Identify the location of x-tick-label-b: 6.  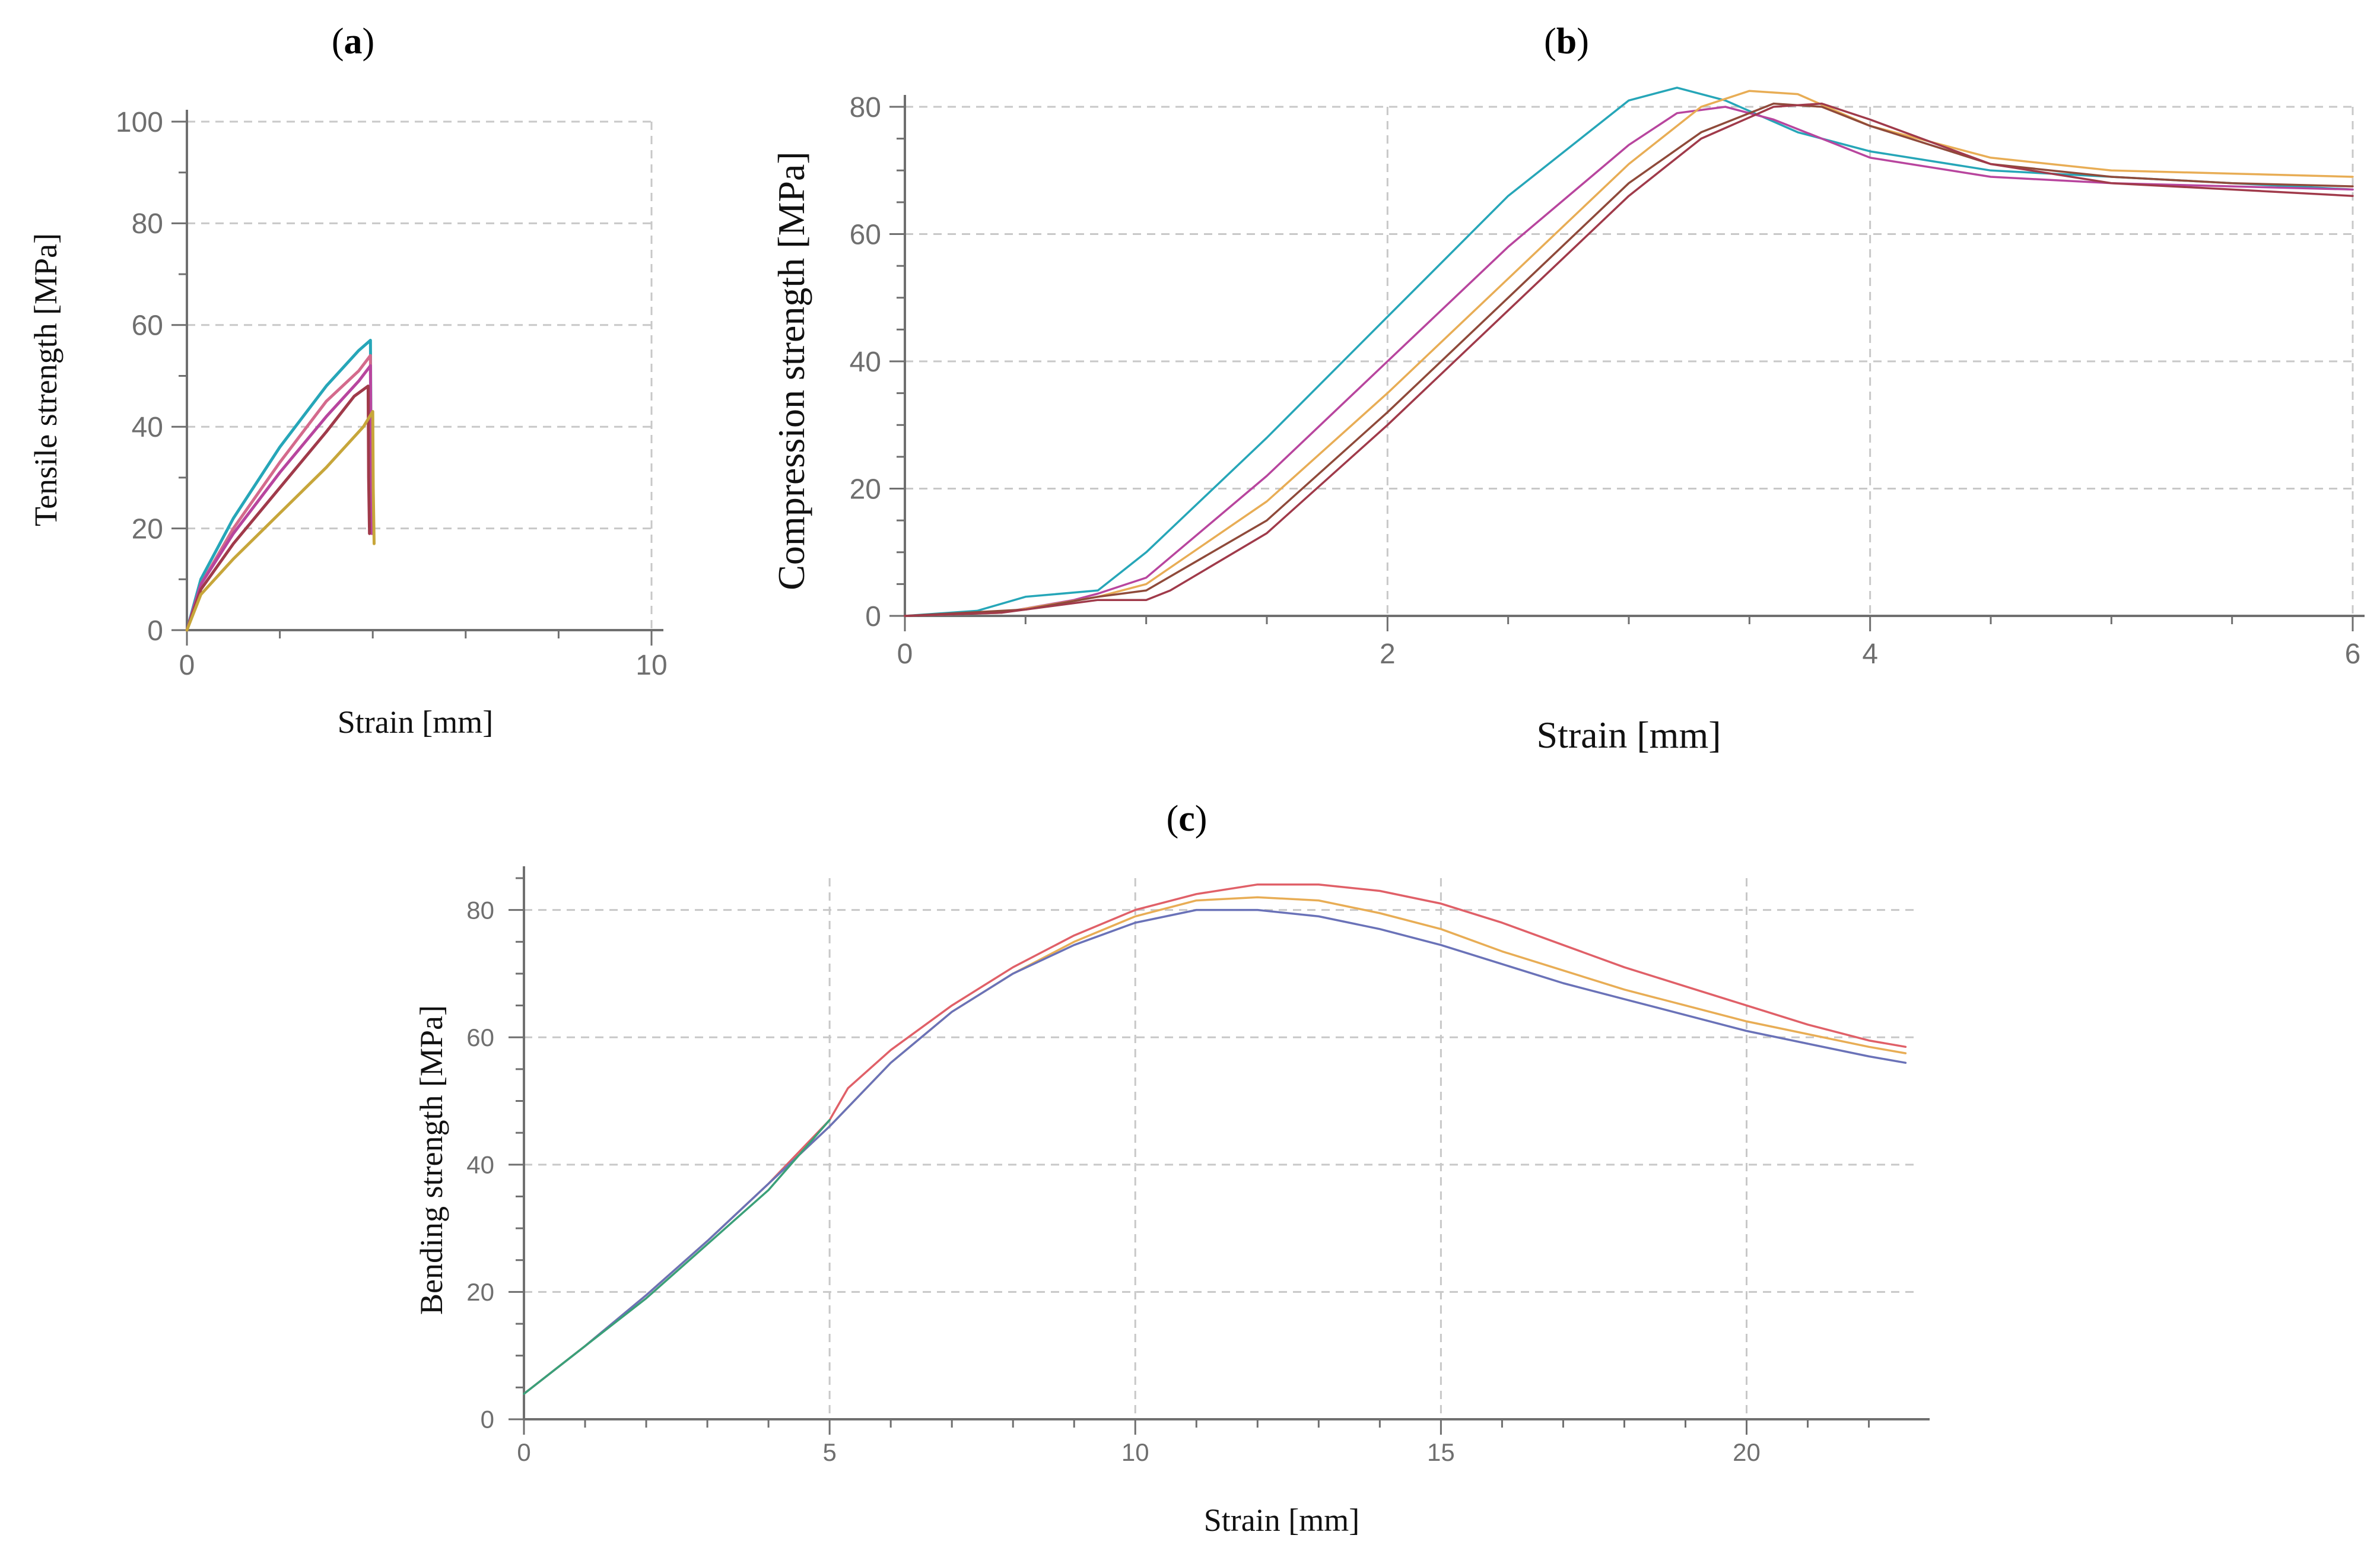
(2353, 654).